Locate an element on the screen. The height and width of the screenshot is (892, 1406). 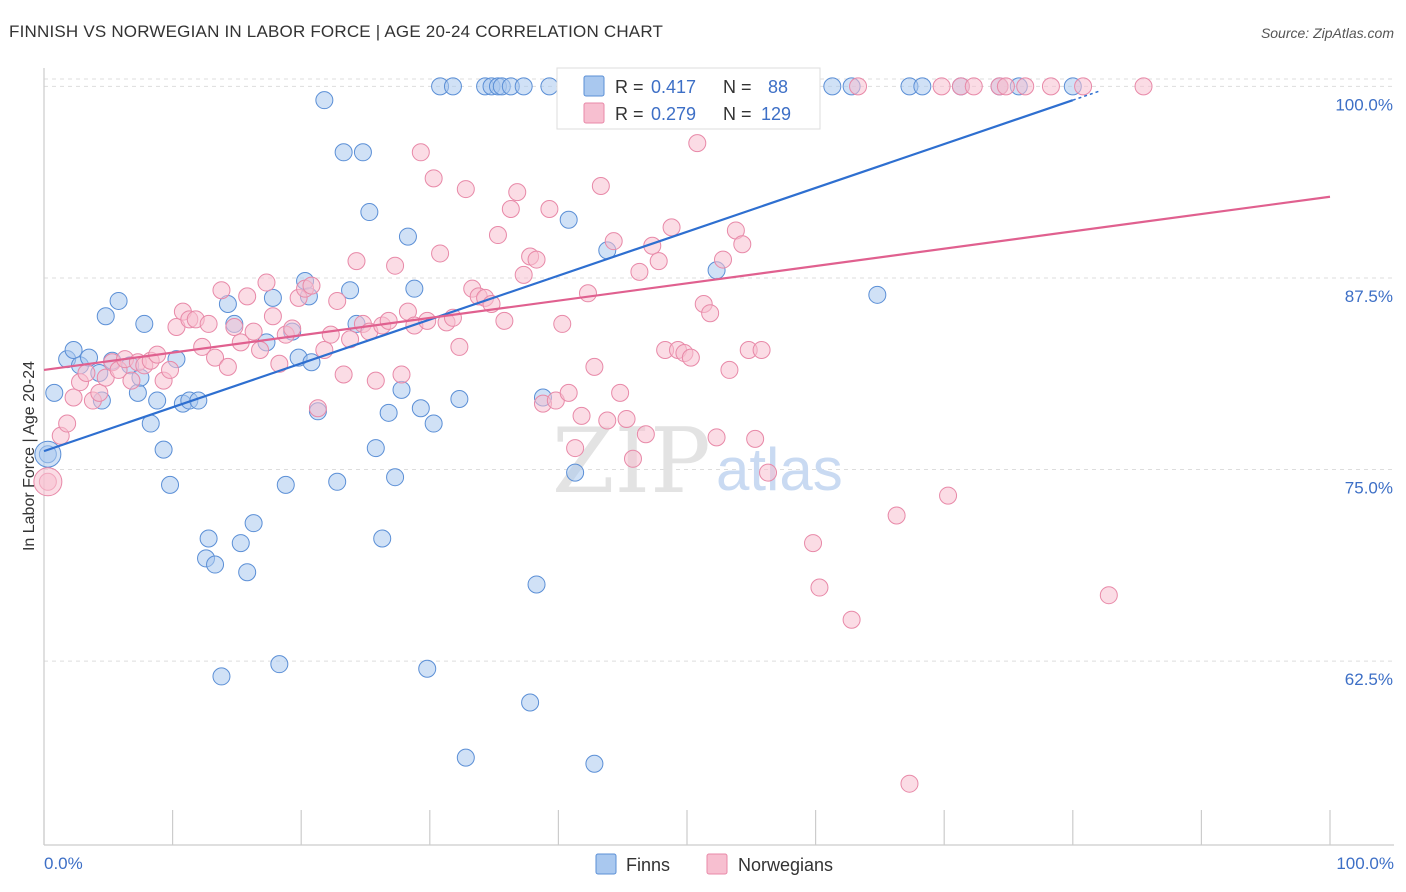
source-credit: Source: ZipAtlas.com is located at coordinates (1327, 33).